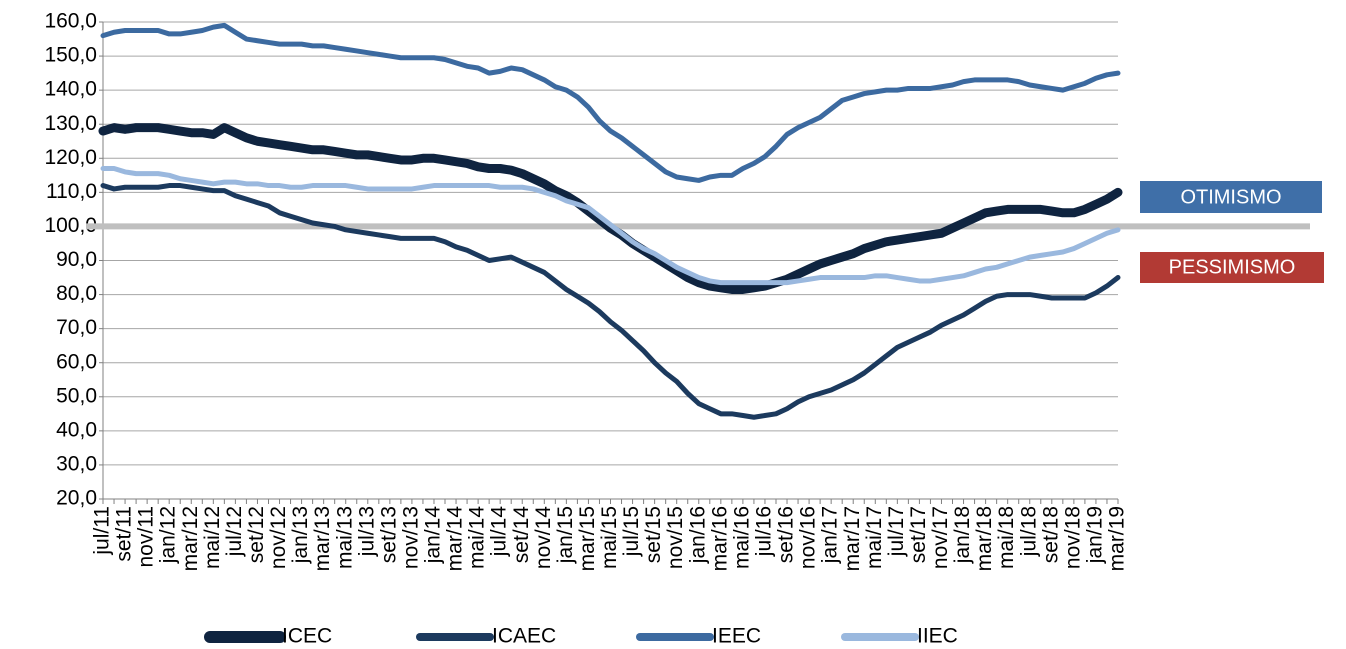 The image size is (1346, 649). I want to click on x-tick-label: mai/17, so click(874, 537).